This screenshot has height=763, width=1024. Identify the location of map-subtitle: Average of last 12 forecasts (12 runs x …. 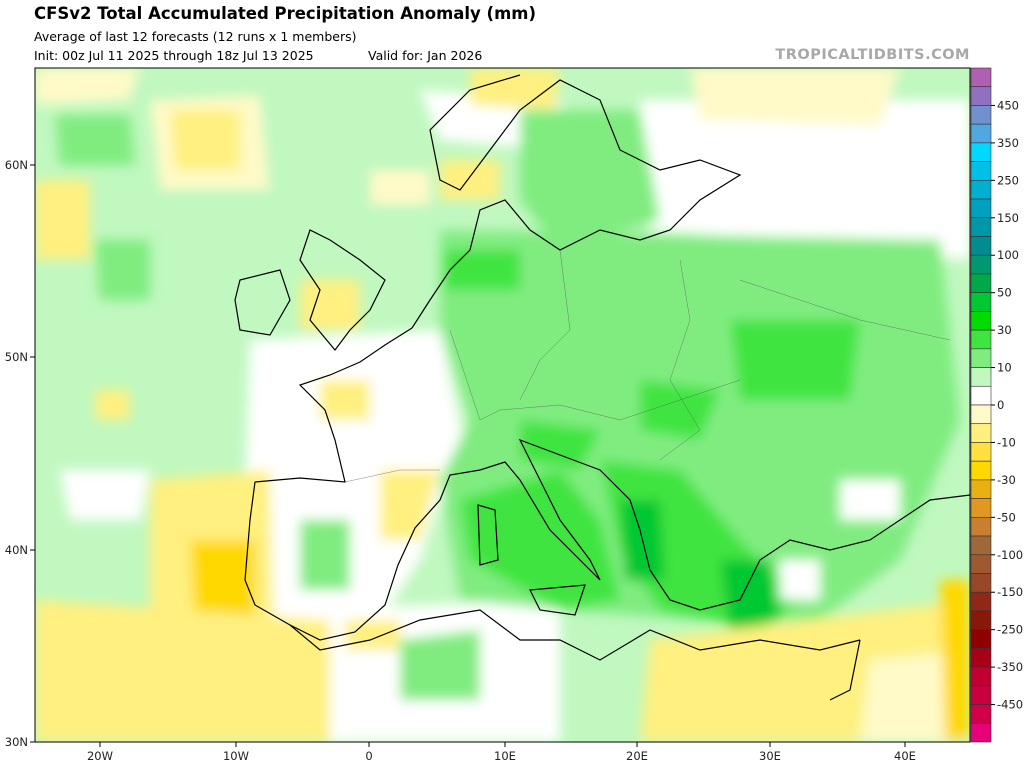
(195, 36).